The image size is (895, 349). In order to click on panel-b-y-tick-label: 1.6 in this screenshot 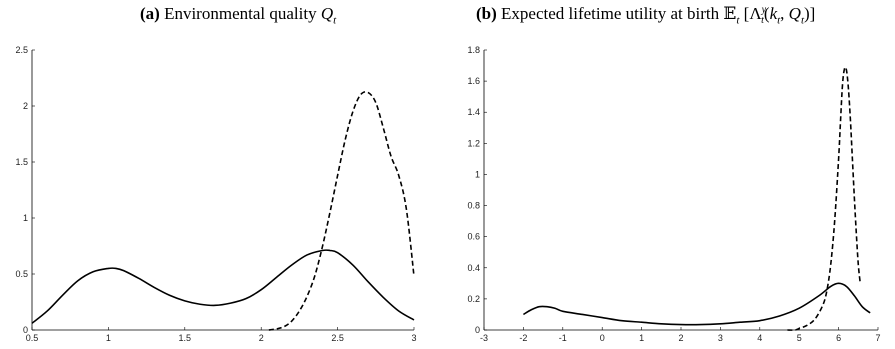, I will do `click(473, 81)`.